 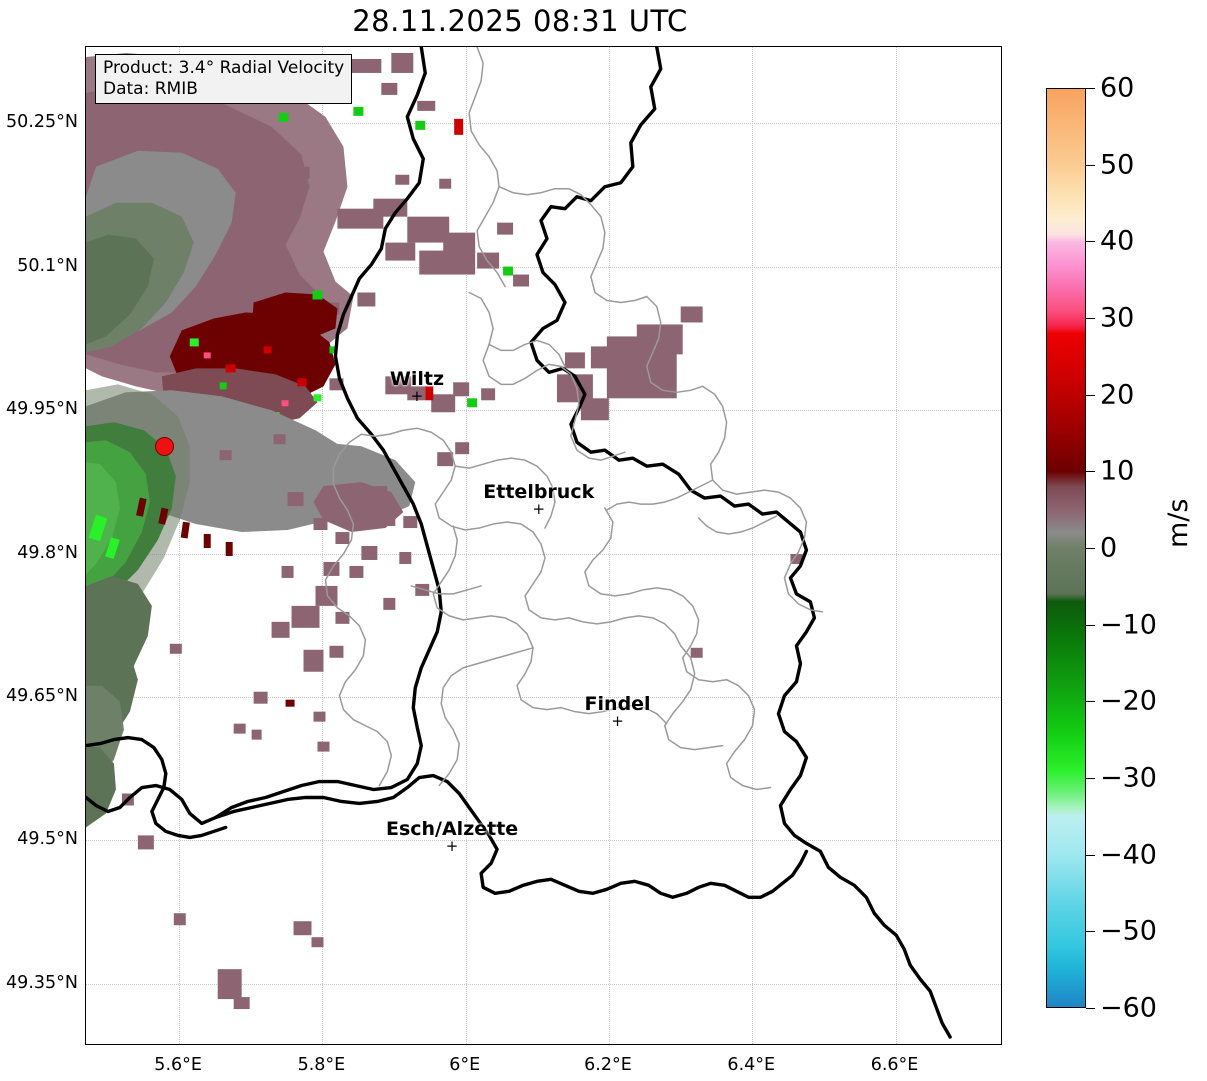 What do you see at coordinates (894, 1065) in the screenshot?
I see `lon-tick-label: 6.6°E` at bounding box center [894, 1065].